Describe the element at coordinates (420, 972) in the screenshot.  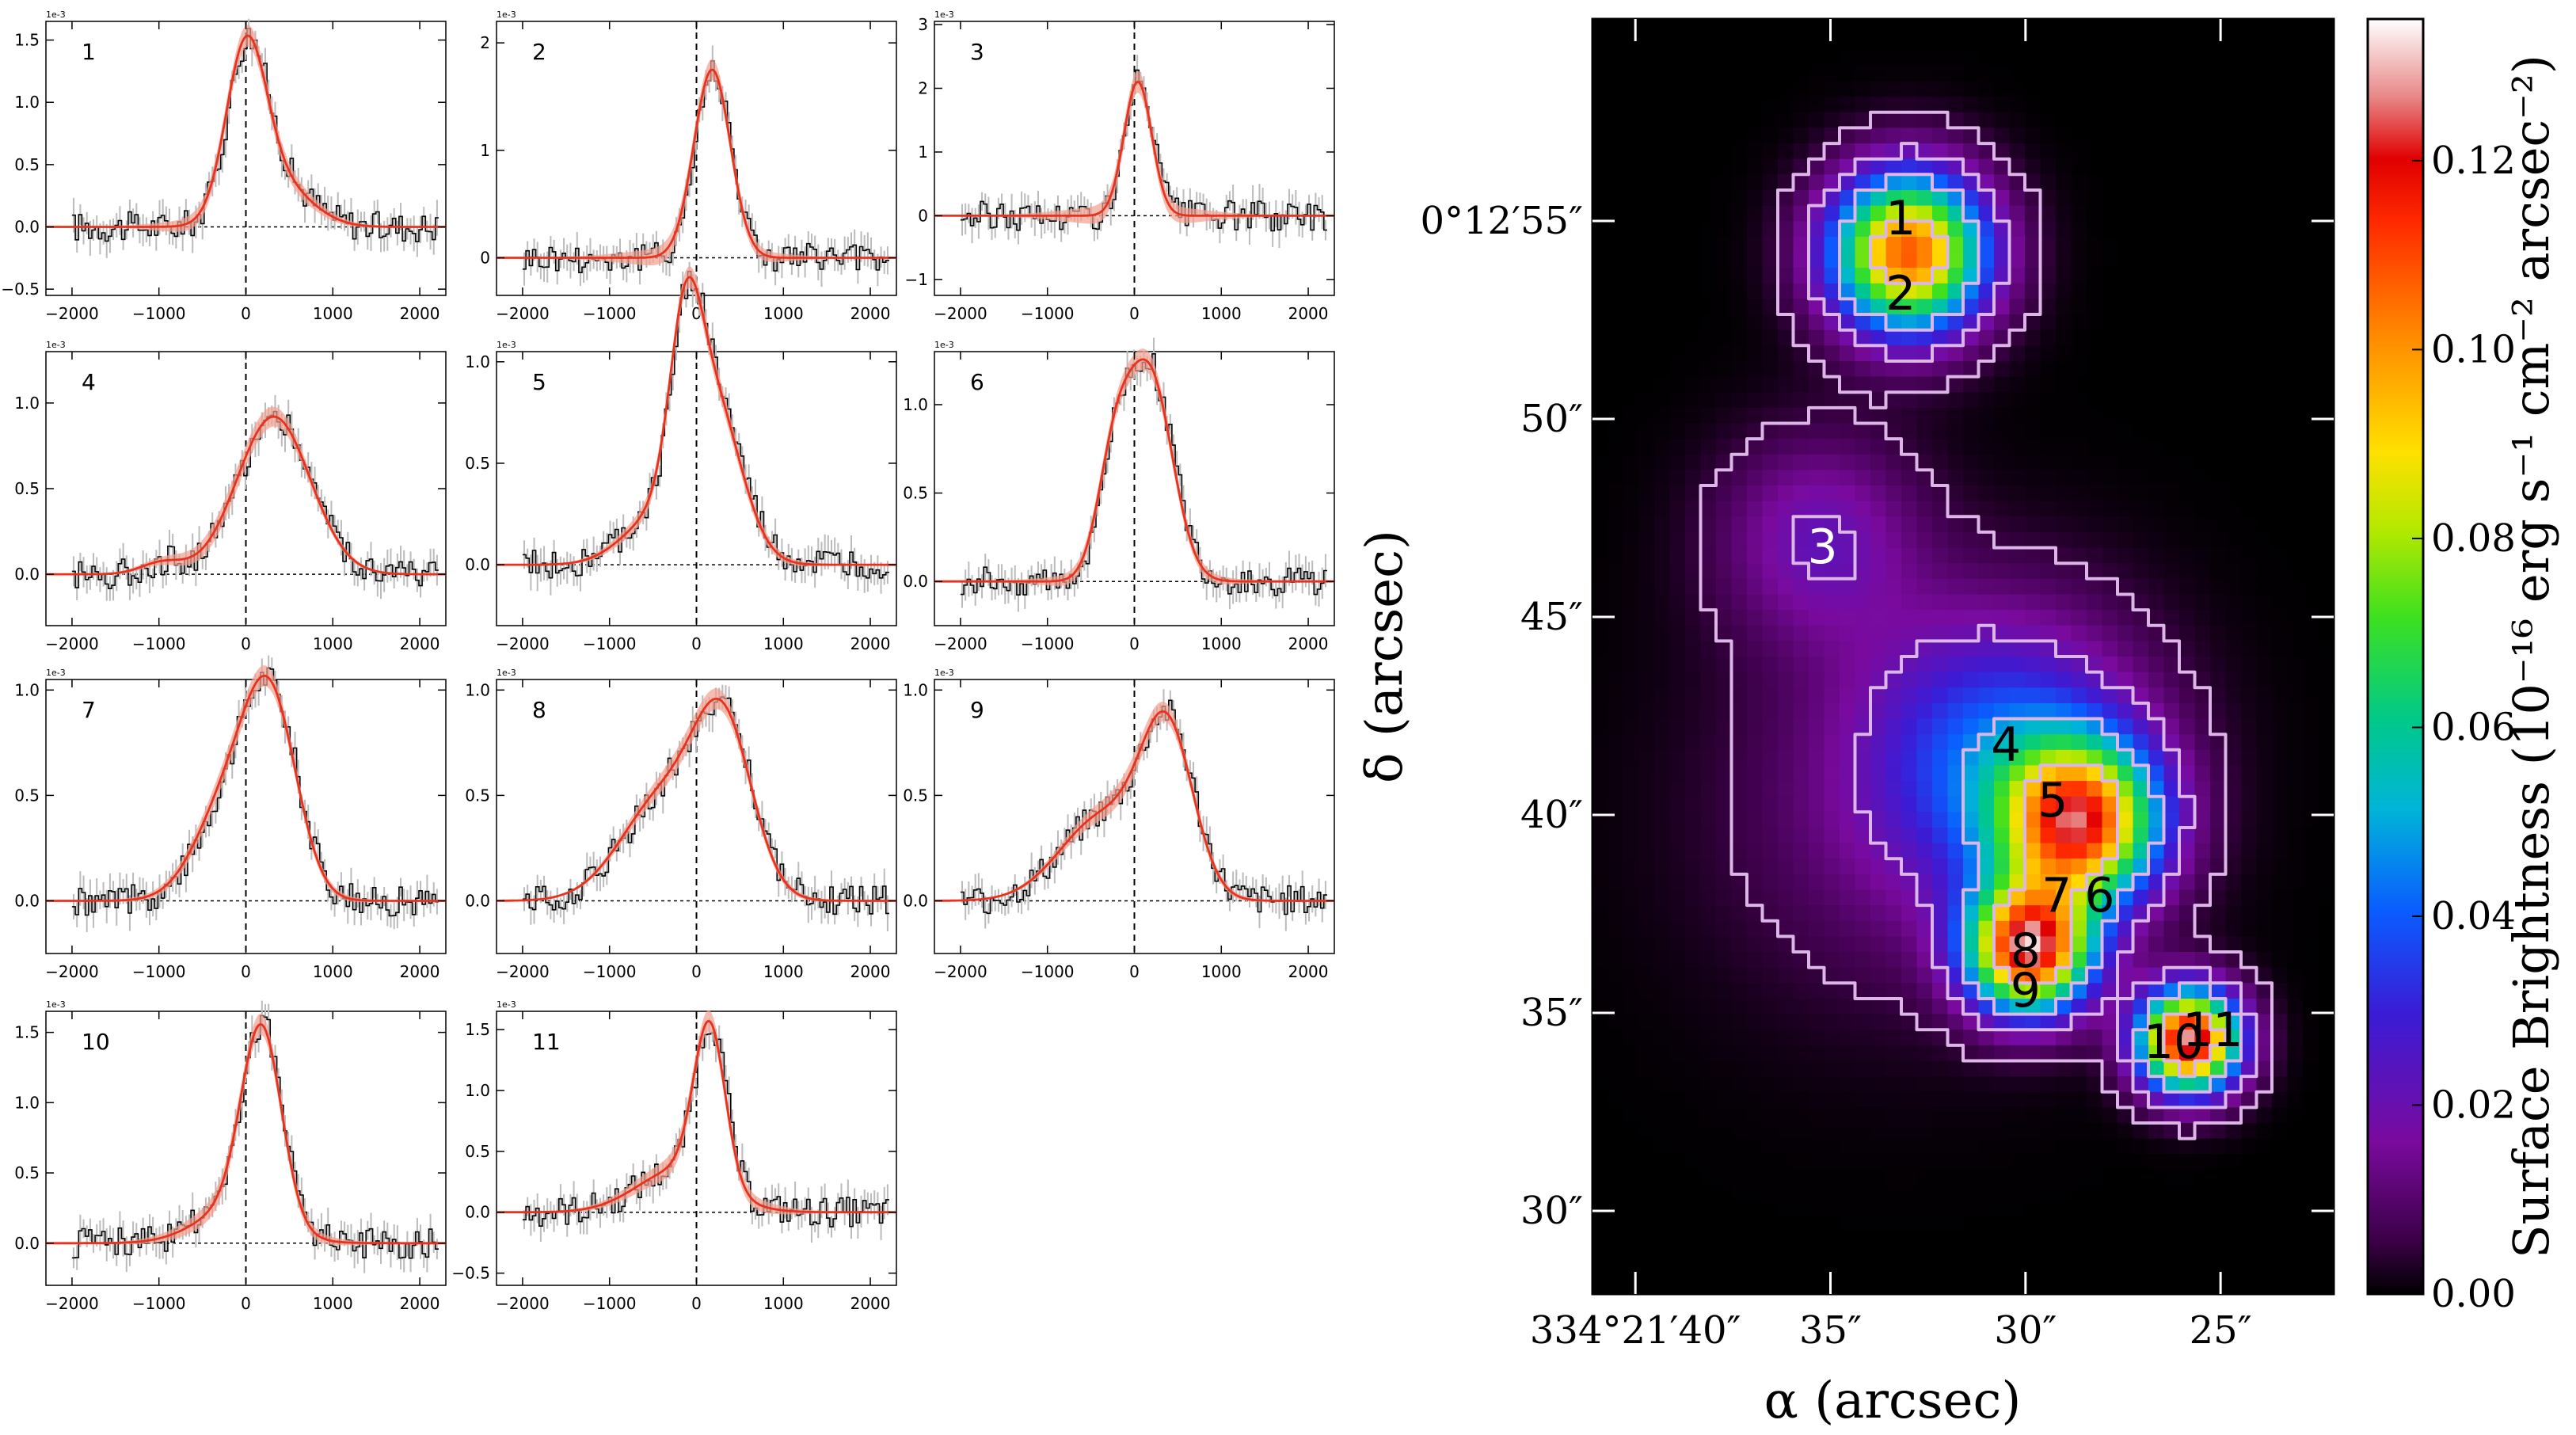
I see `x-tick-label: 2000` at that location.